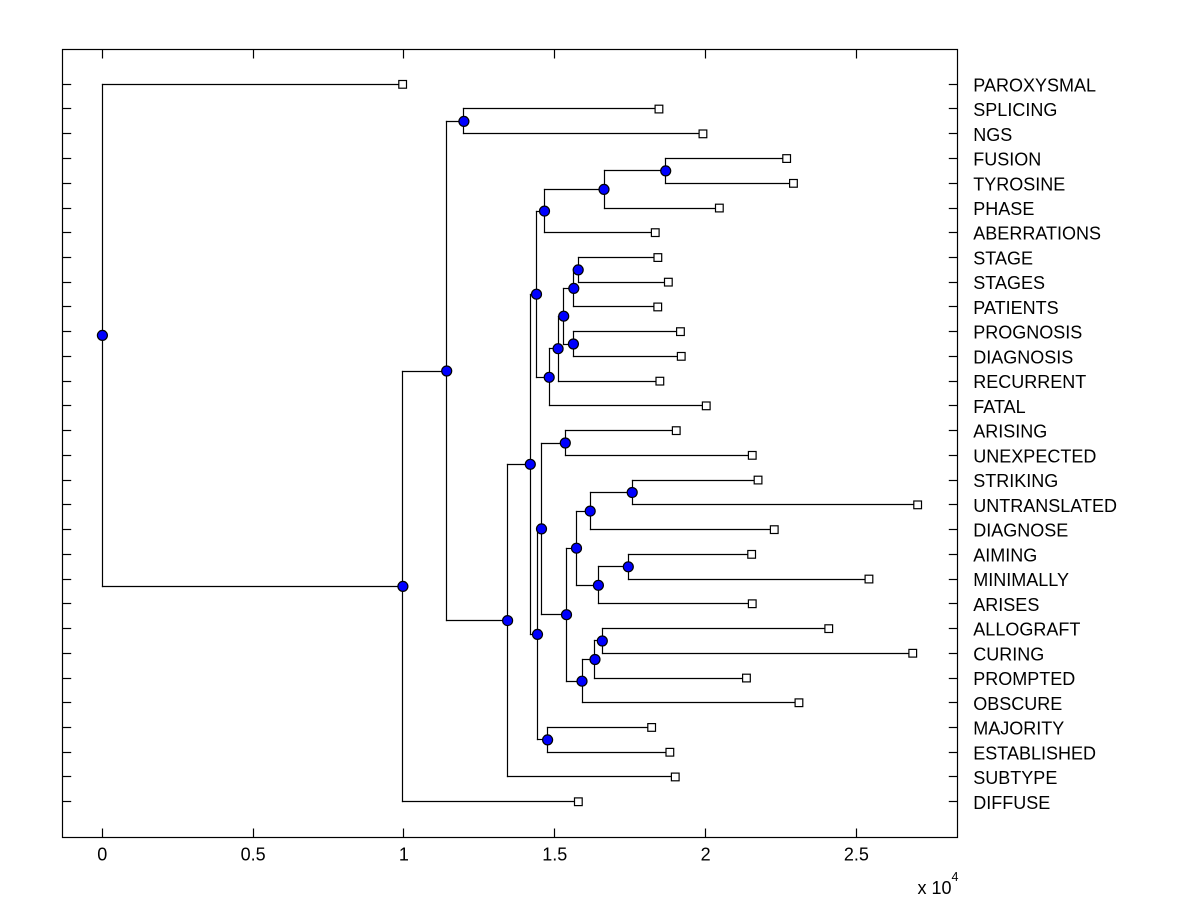  Describe the element at coordinates (1015, 481) in the screenshot. I see `svg-text: STRIKING` at that location.